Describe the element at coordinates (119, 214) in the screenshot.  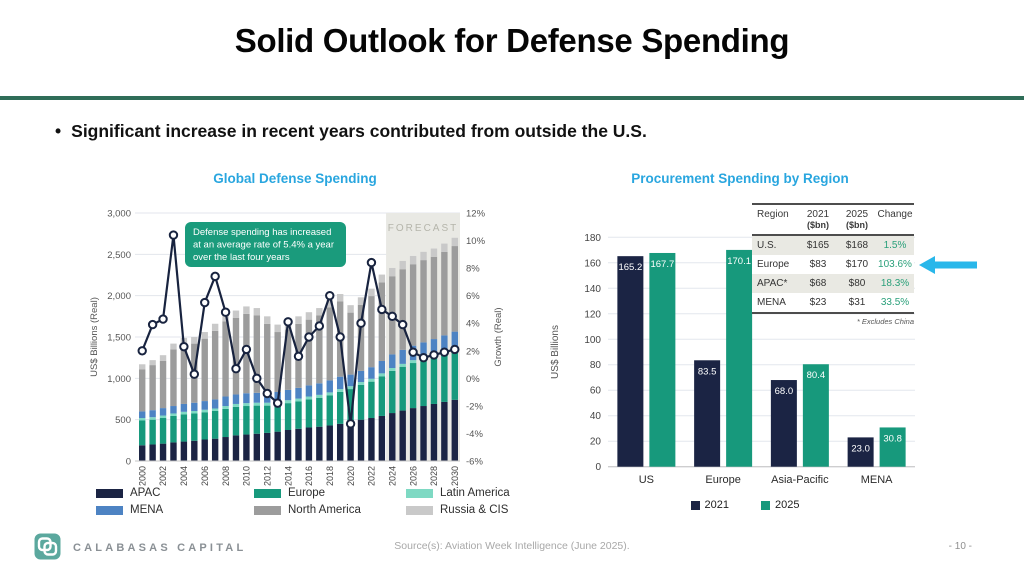
I see `svg-text: 3,000` at that location.